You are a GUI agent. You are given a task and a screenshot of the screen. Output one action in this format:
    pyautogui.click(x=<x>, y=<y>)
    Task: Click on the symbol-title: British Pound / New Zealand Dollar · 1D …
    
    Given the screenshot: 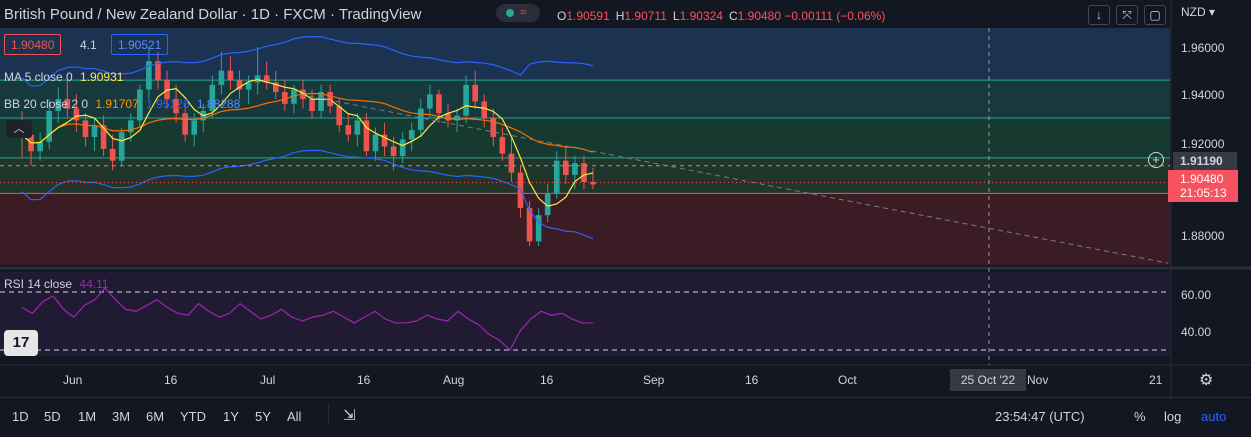 What is the action you would take?
    pyautogui.click(x=213, y=14)
    